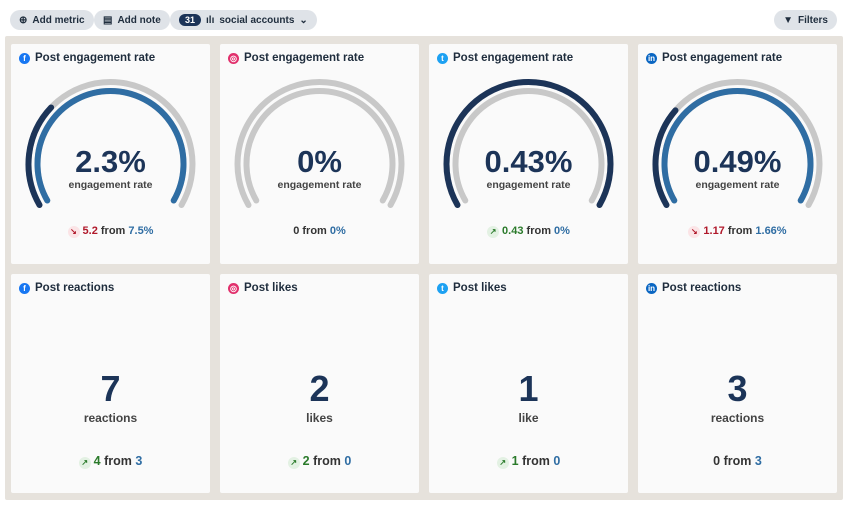 The width and height of the screenshot is (865, 516). I want to click on count-card: ◎ Post likes 2 likes ↗ 2 from 0, so click(319, 383).